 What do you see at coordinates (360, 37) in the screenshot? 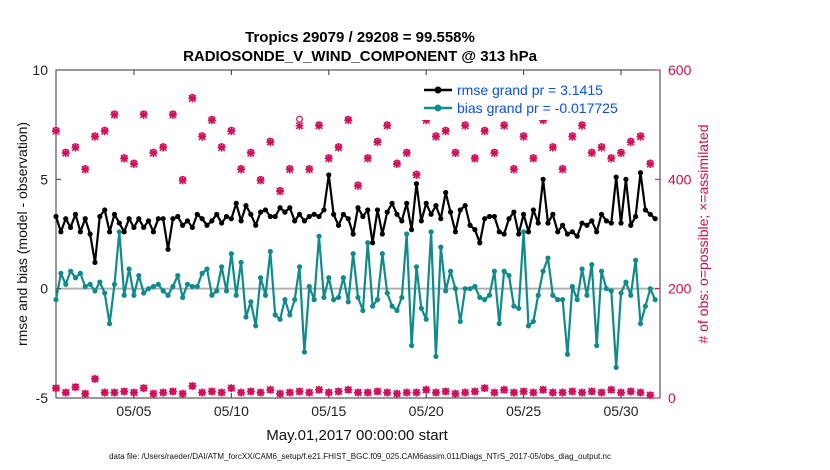
I see `chart-title: Tropics 29079 / 29208 = 99.558%` at bounding box center [360, 37].